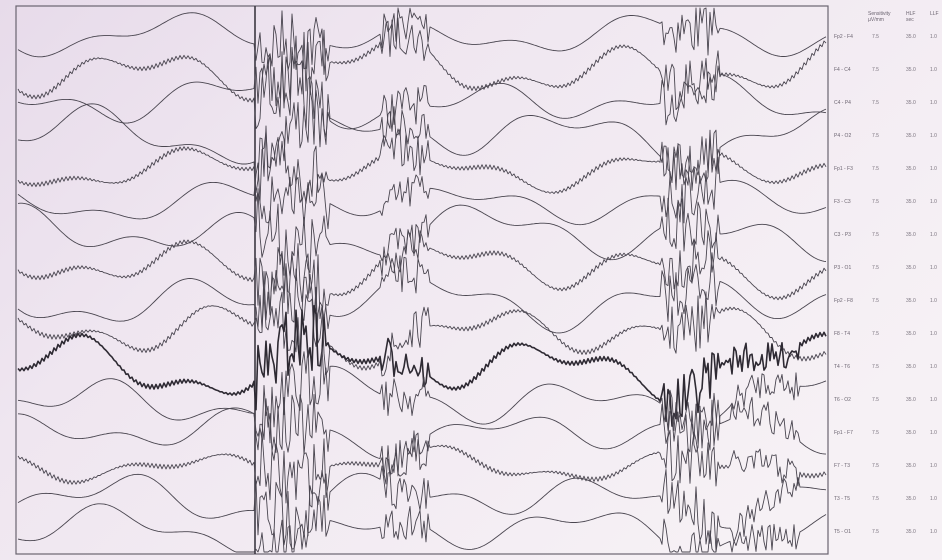 The height and width of the screenshot is (560, 942). Describe the element at coordinates (842, 70) in the screenshot. I see `channel-label: F4 - C4` at that location.